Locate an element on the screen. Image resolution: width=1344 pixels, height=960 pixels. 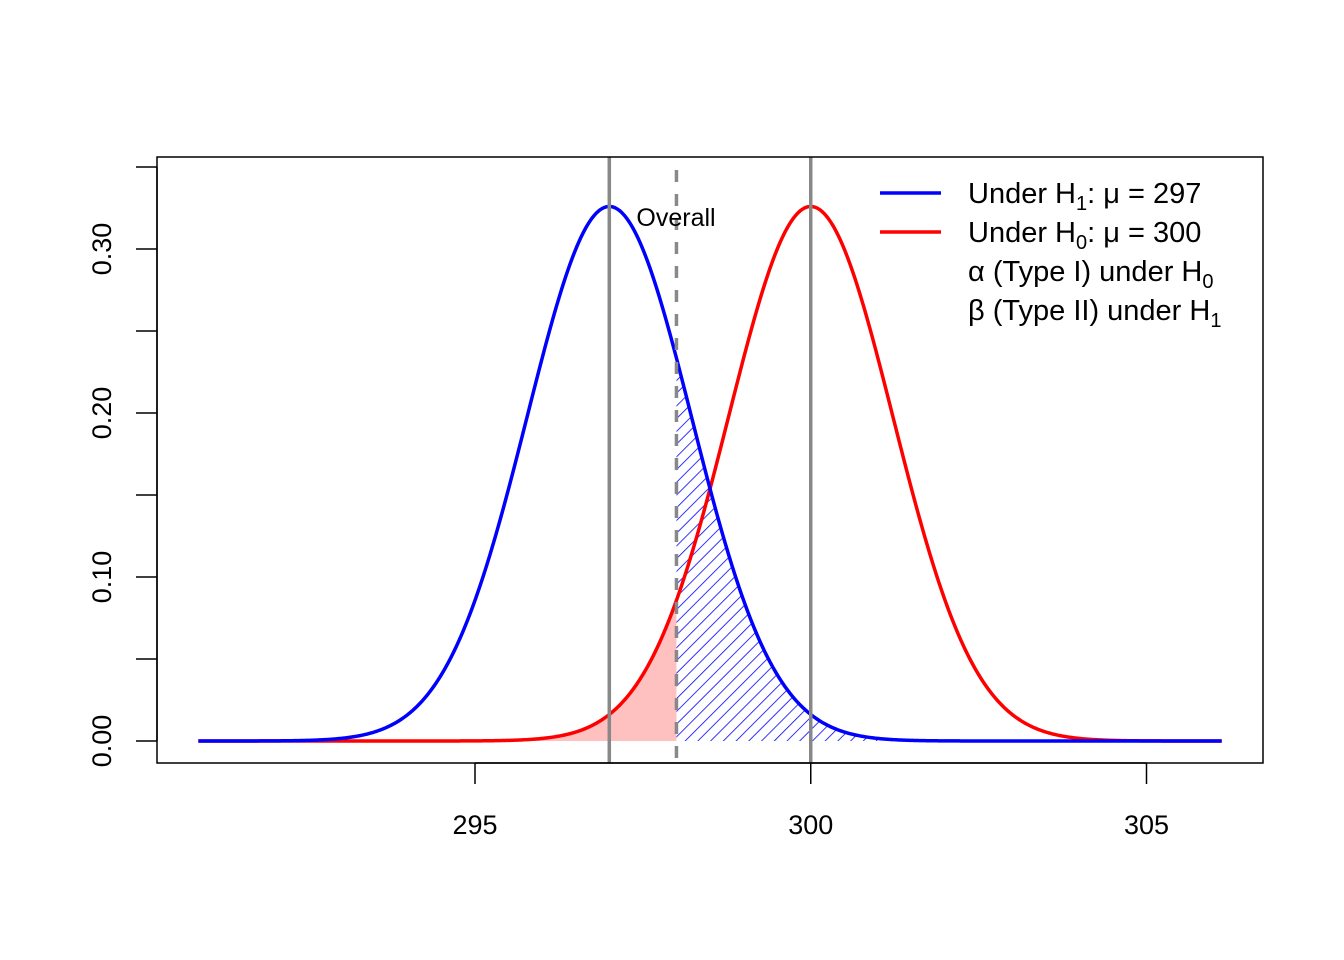
legend-entry: Under H0: μ = 300 is located at coordinates (1084, 235).